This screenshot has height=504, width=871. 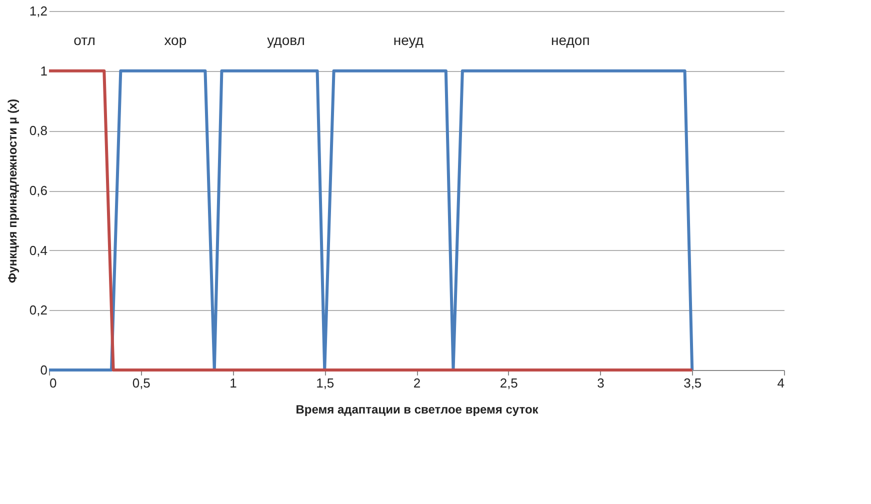 What do you see at coordinates (12, 191) in the screenshot?
I see `y-axis-title: Функция принадлежности μ (x)` at bounding box center [12, 191].